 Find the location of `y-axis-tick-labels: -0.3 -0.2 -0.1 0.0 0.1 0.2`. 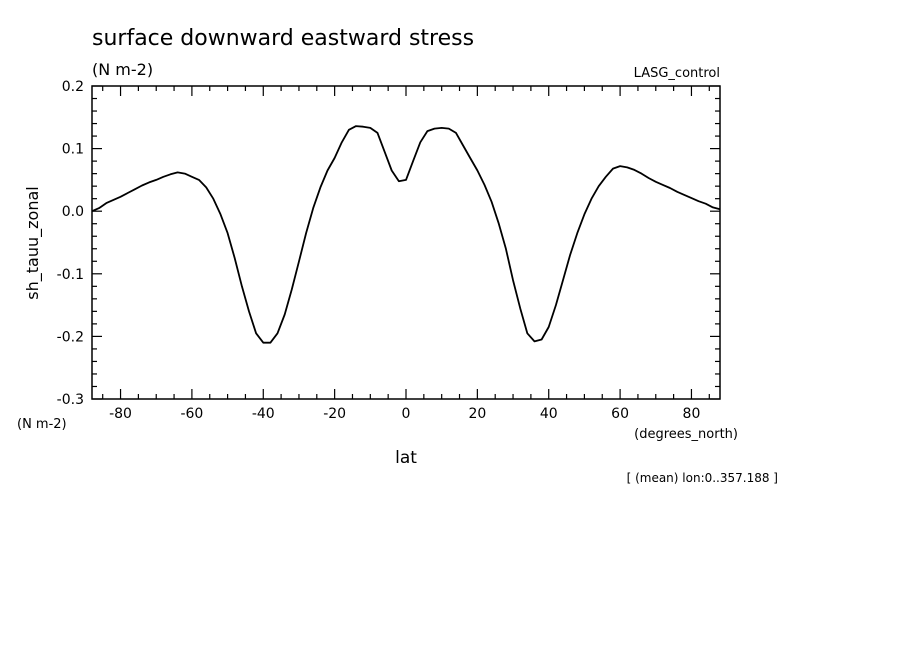

y-axis-tick-labels: -0.3 -0.2 -0.1 0.0 0.1 0.2 is located at coordinates (70, 243).